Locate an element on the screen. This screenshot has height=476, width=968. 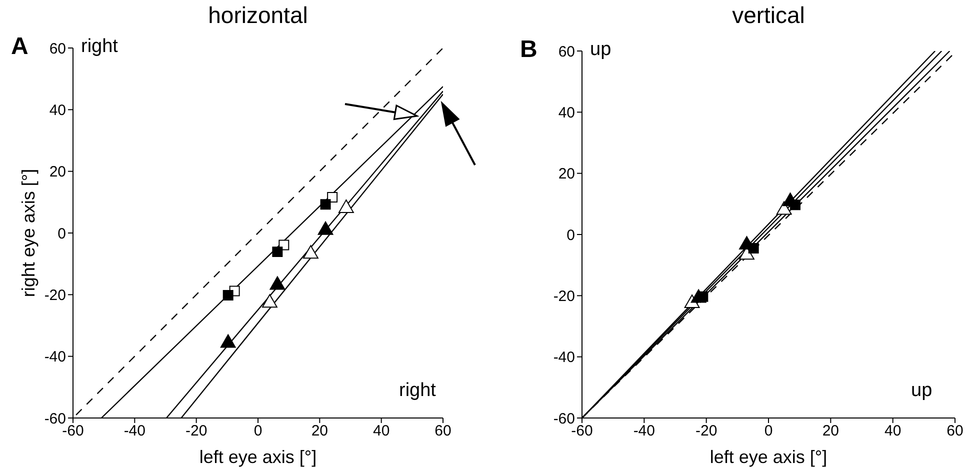
text: B is located at coordinates (529, 49).